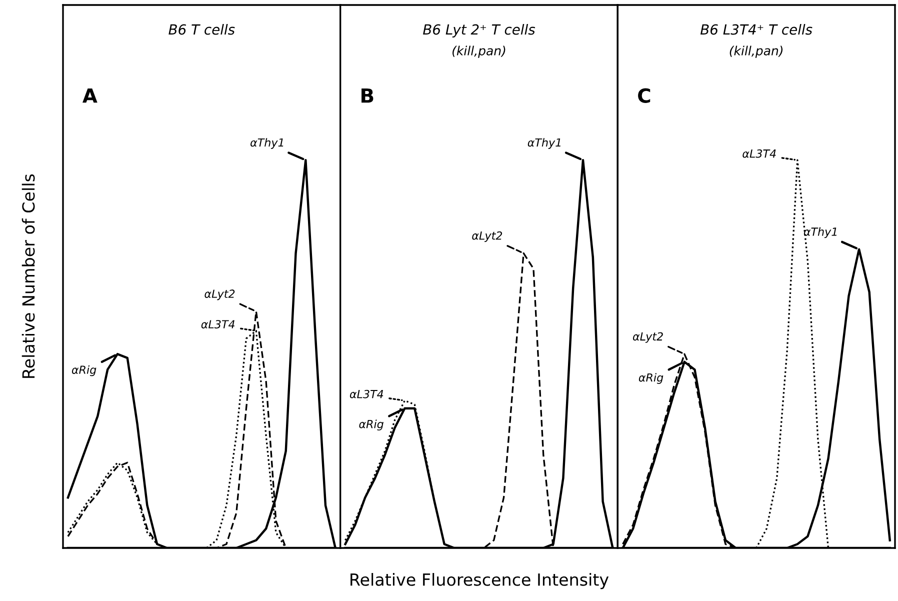  Describe the element at coordinates (368, 95) in the screenshot. I see `text: B` at that location.